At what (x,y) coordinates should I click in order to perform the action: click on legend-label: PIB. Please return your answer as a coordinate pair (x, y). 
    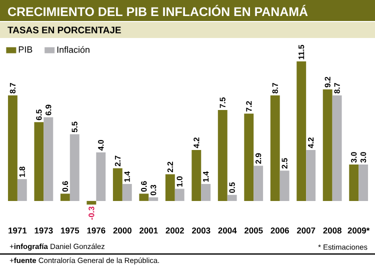
    Looking at the image, I should click on (25, 49).